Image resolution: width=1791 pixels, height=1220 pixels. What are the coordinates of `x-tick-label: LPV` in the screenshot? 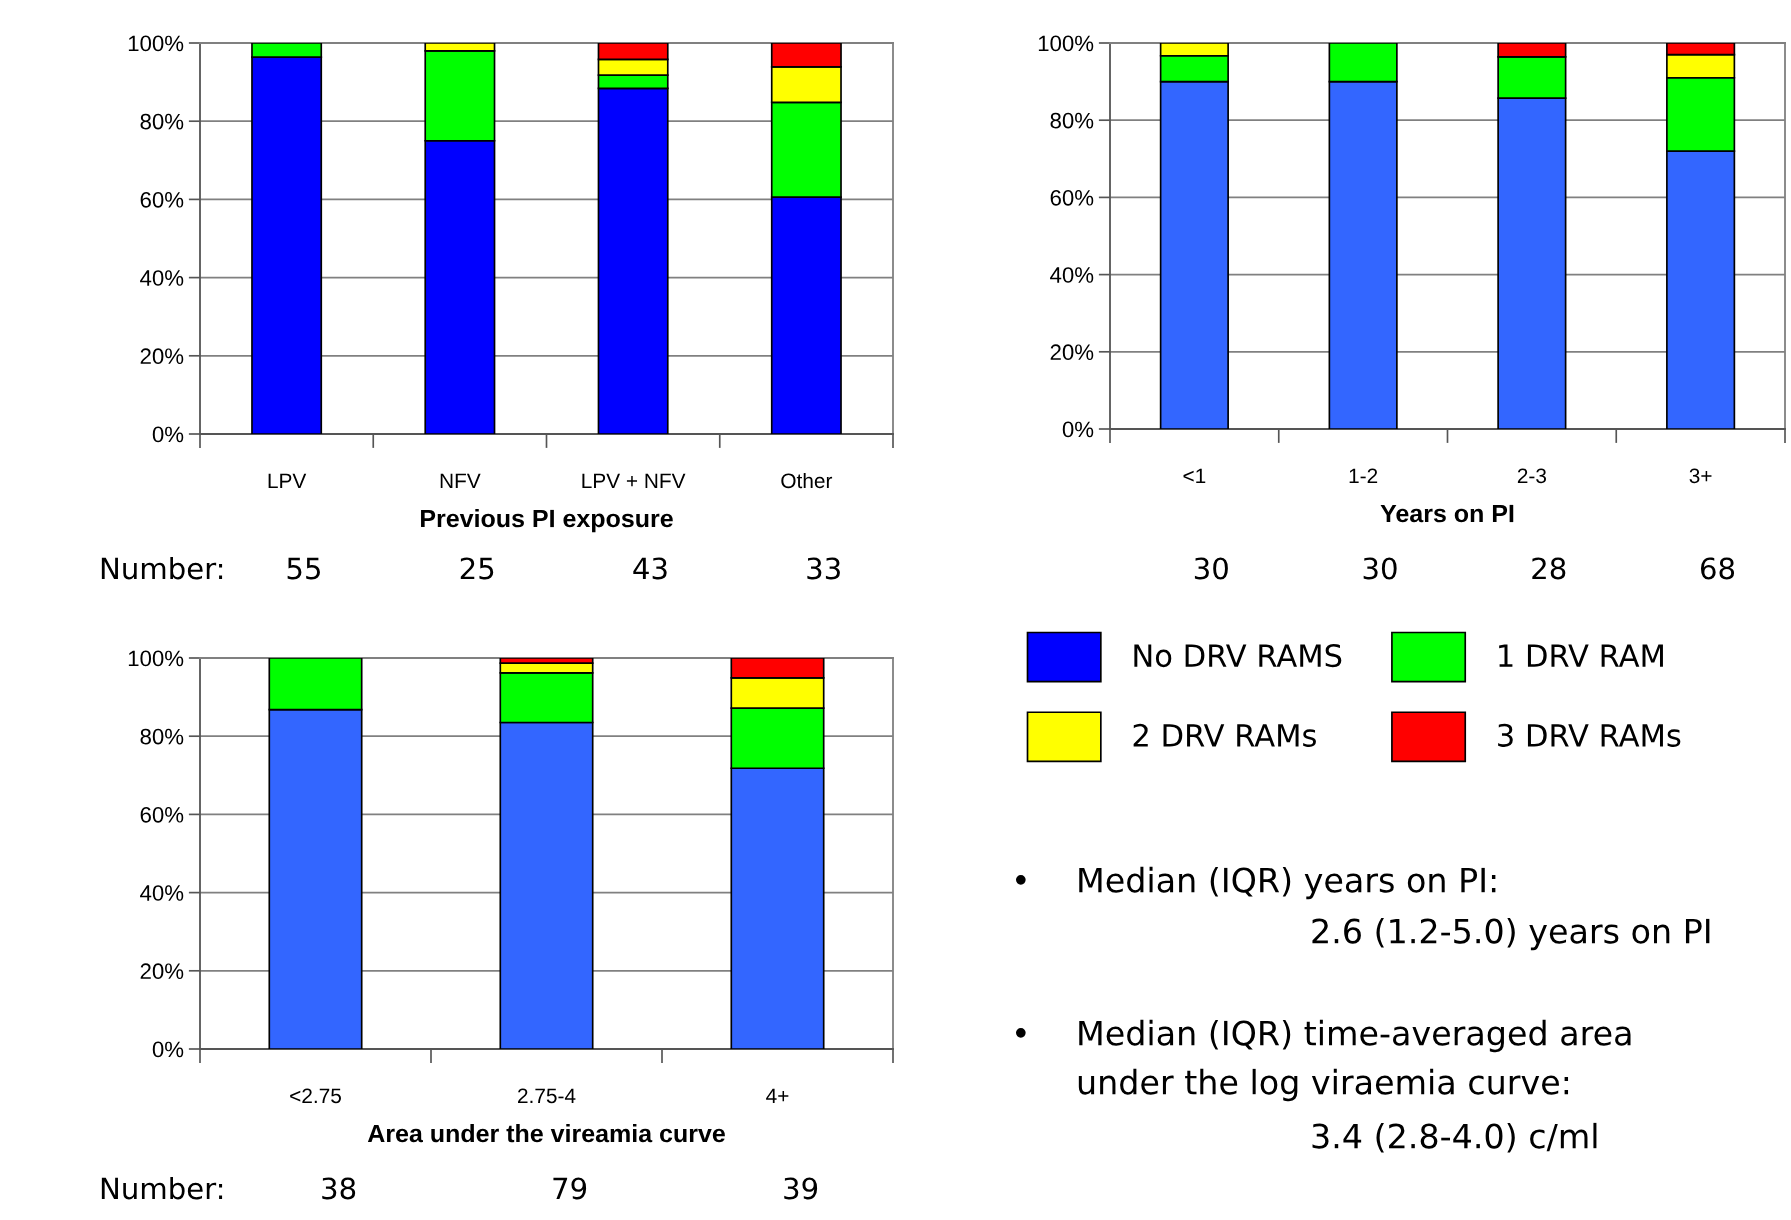 It's located at (287, 480).